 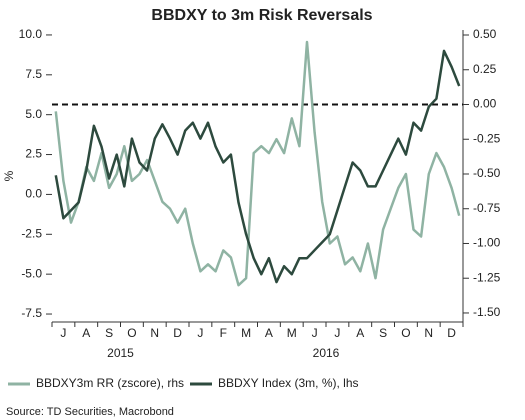 What do you see at coordinates (120, 353) in the screenshot?
I see `year-label: 2015` at bounding box center [120, 353].